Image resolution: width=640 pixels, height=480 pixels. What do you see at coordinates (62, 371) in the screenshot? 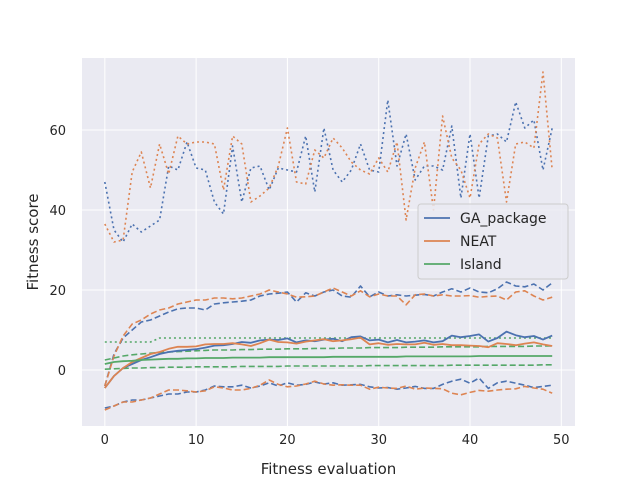
I see `y-tick-label: 0` at bounding box center [62, 371].